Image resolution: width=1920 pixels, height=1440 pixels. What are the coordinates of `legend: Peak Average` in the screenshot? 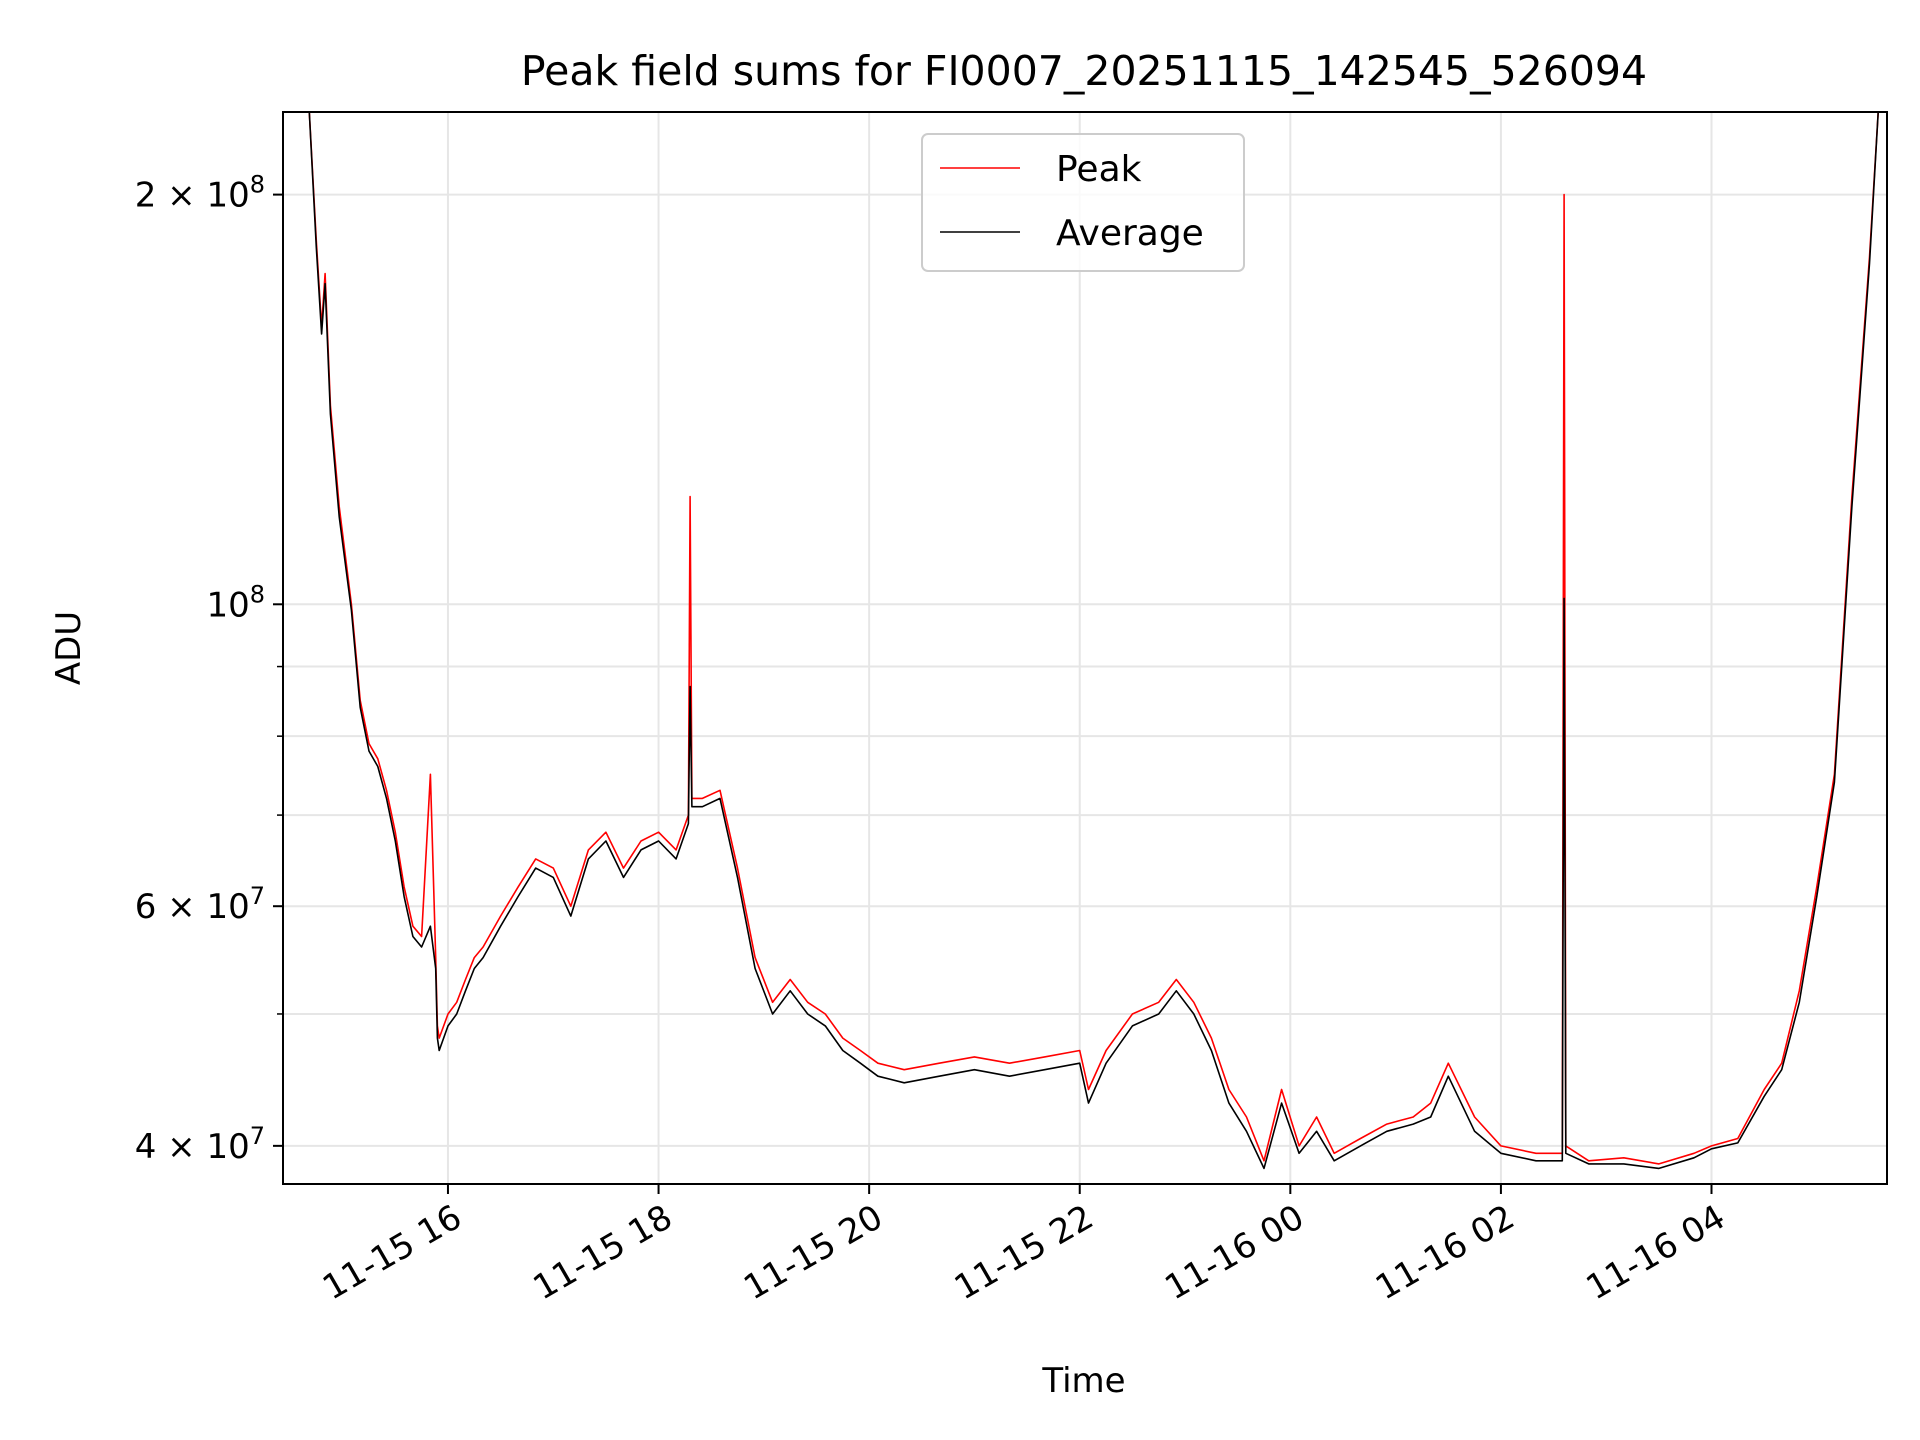 It's located at (1083, 202).